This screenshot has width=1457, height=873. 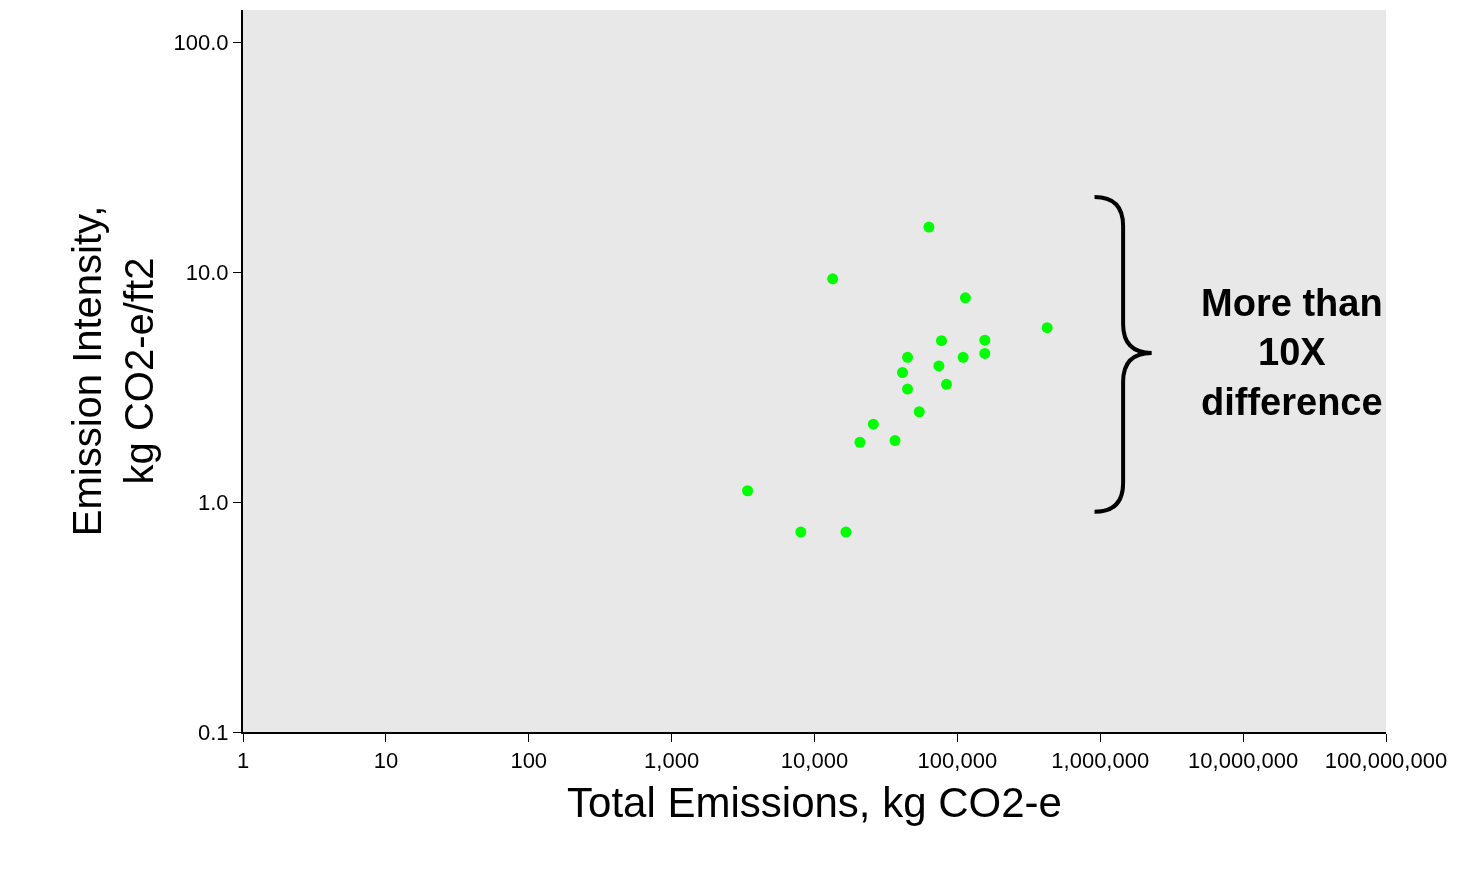 What do you see at coordinates (1243, 761) in the screenshot?
I see `x-tick-label: 10,000,000` at bounding box center [1243, 761].